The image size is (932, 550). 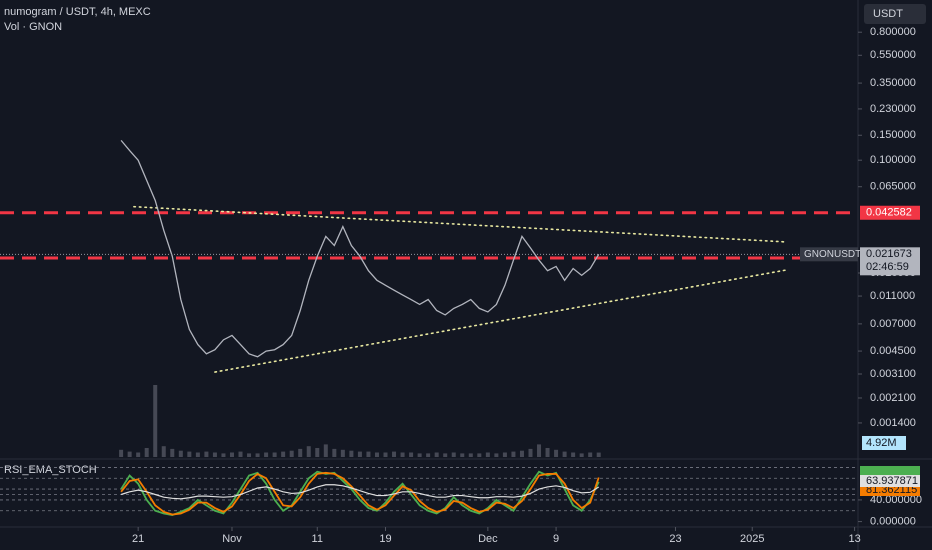 What do you see at coordinates (892, 296) in the screenshot?
I see `y-tick-label: 0.011000` at bounding box center [892, 296].